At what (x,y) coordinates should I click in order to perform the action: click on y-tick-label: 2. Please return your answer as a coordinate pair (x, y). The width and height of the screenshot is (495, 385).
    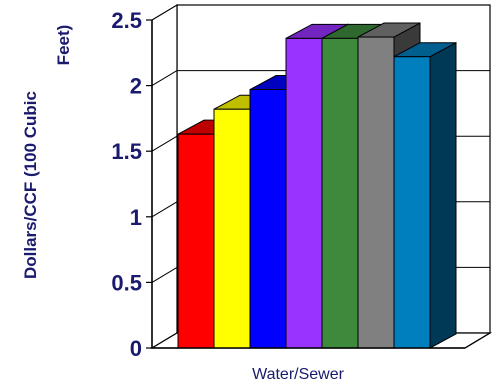
    Looking at the image, I should click on (136, 86).